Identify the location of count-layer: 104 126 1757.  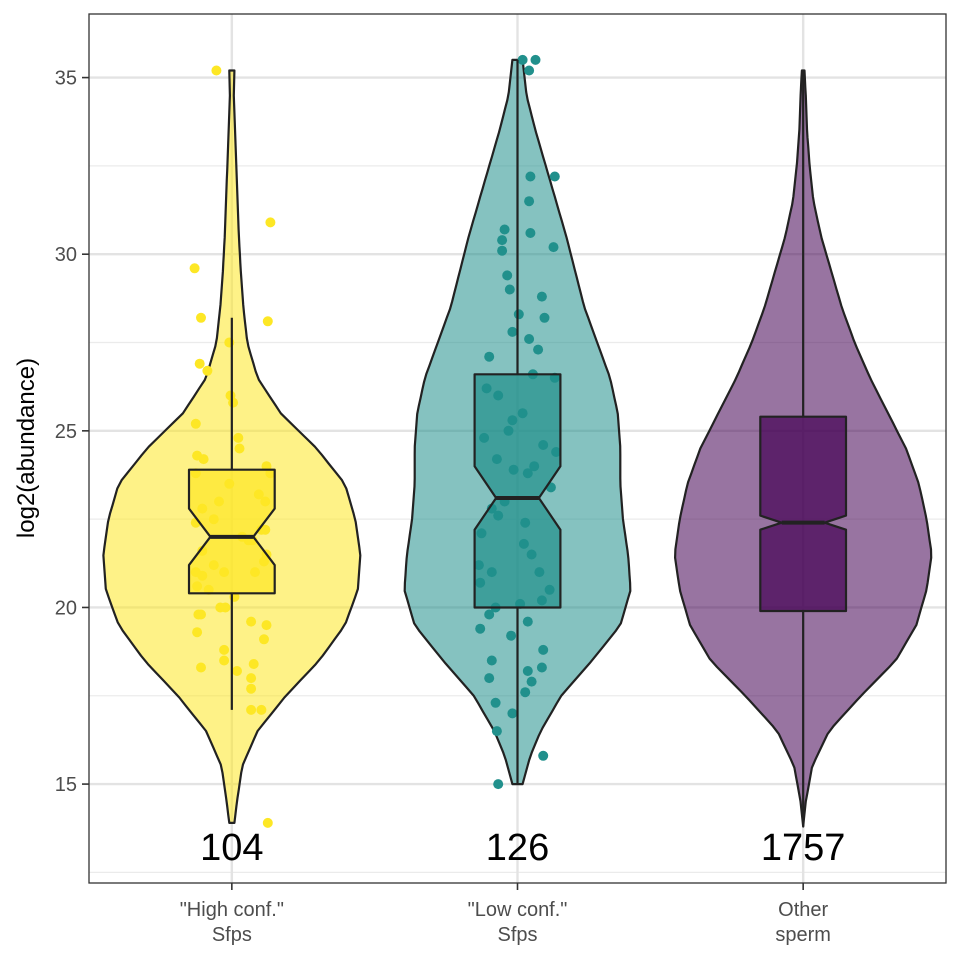
(522, 848).